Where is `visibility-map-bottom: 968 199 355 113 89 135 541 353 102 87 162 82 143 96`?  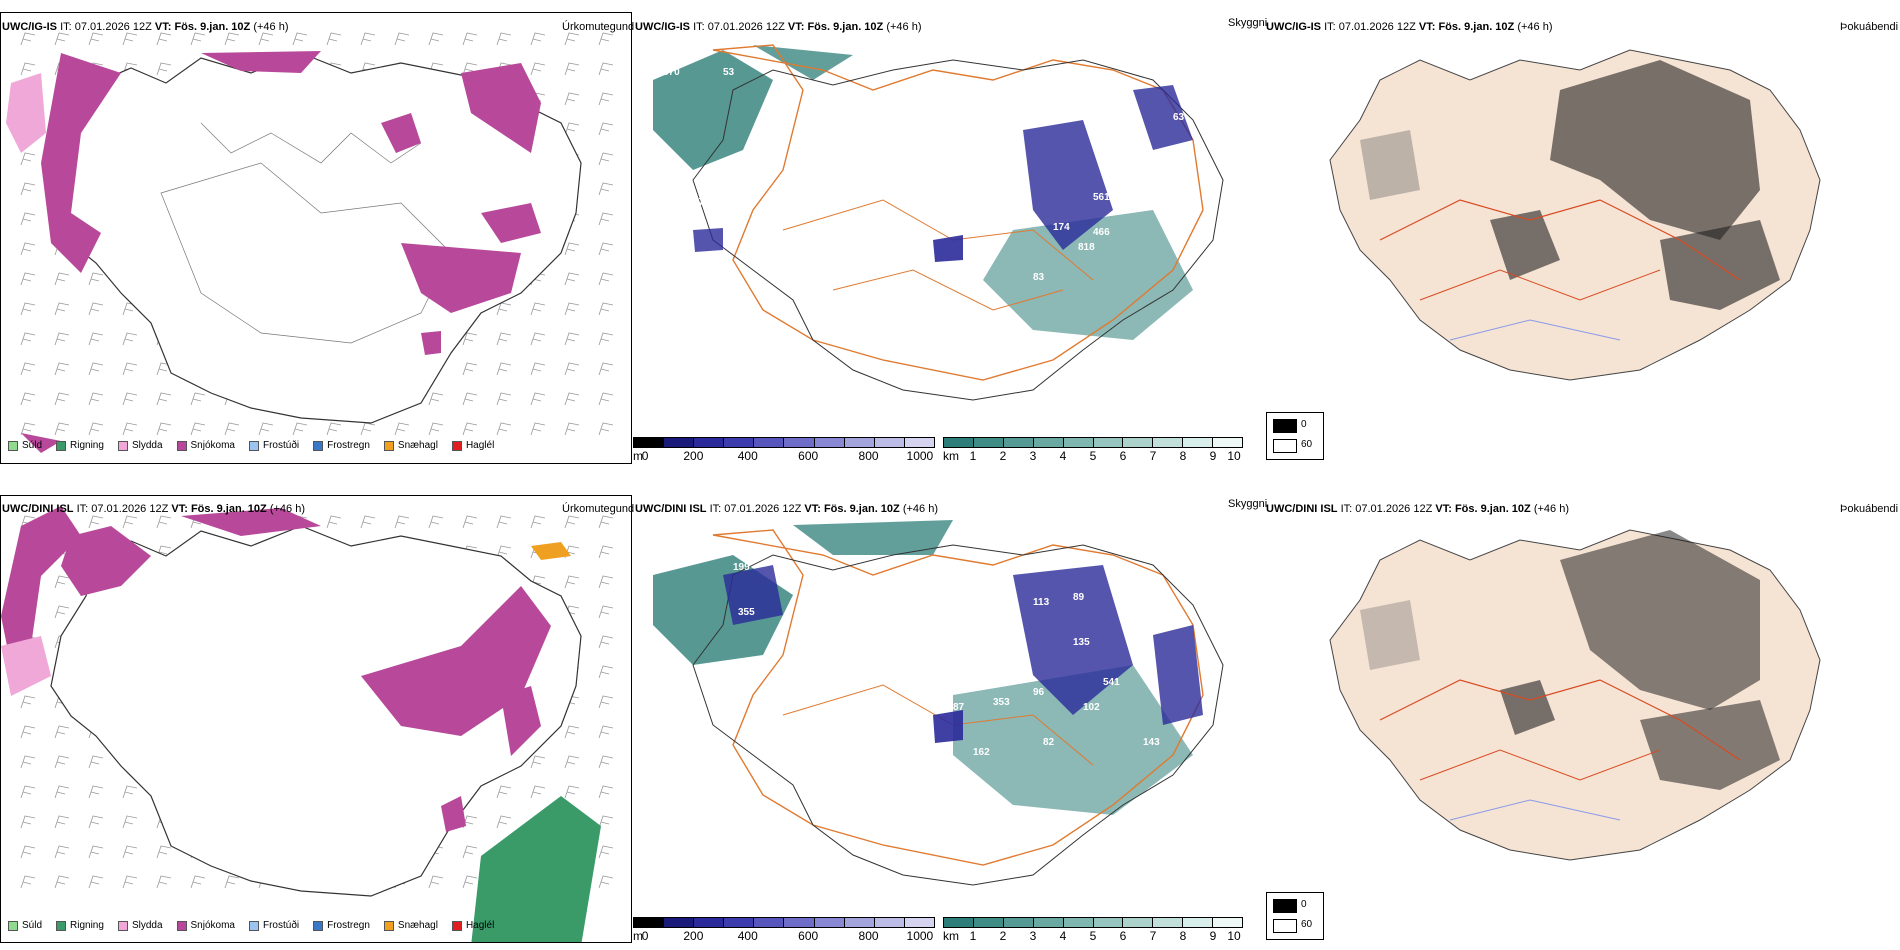 visibility-map-bottom: 968 199 355 113 89 135 541 353 102 87 162 82 143 96 is located at coordinates (949, 717).